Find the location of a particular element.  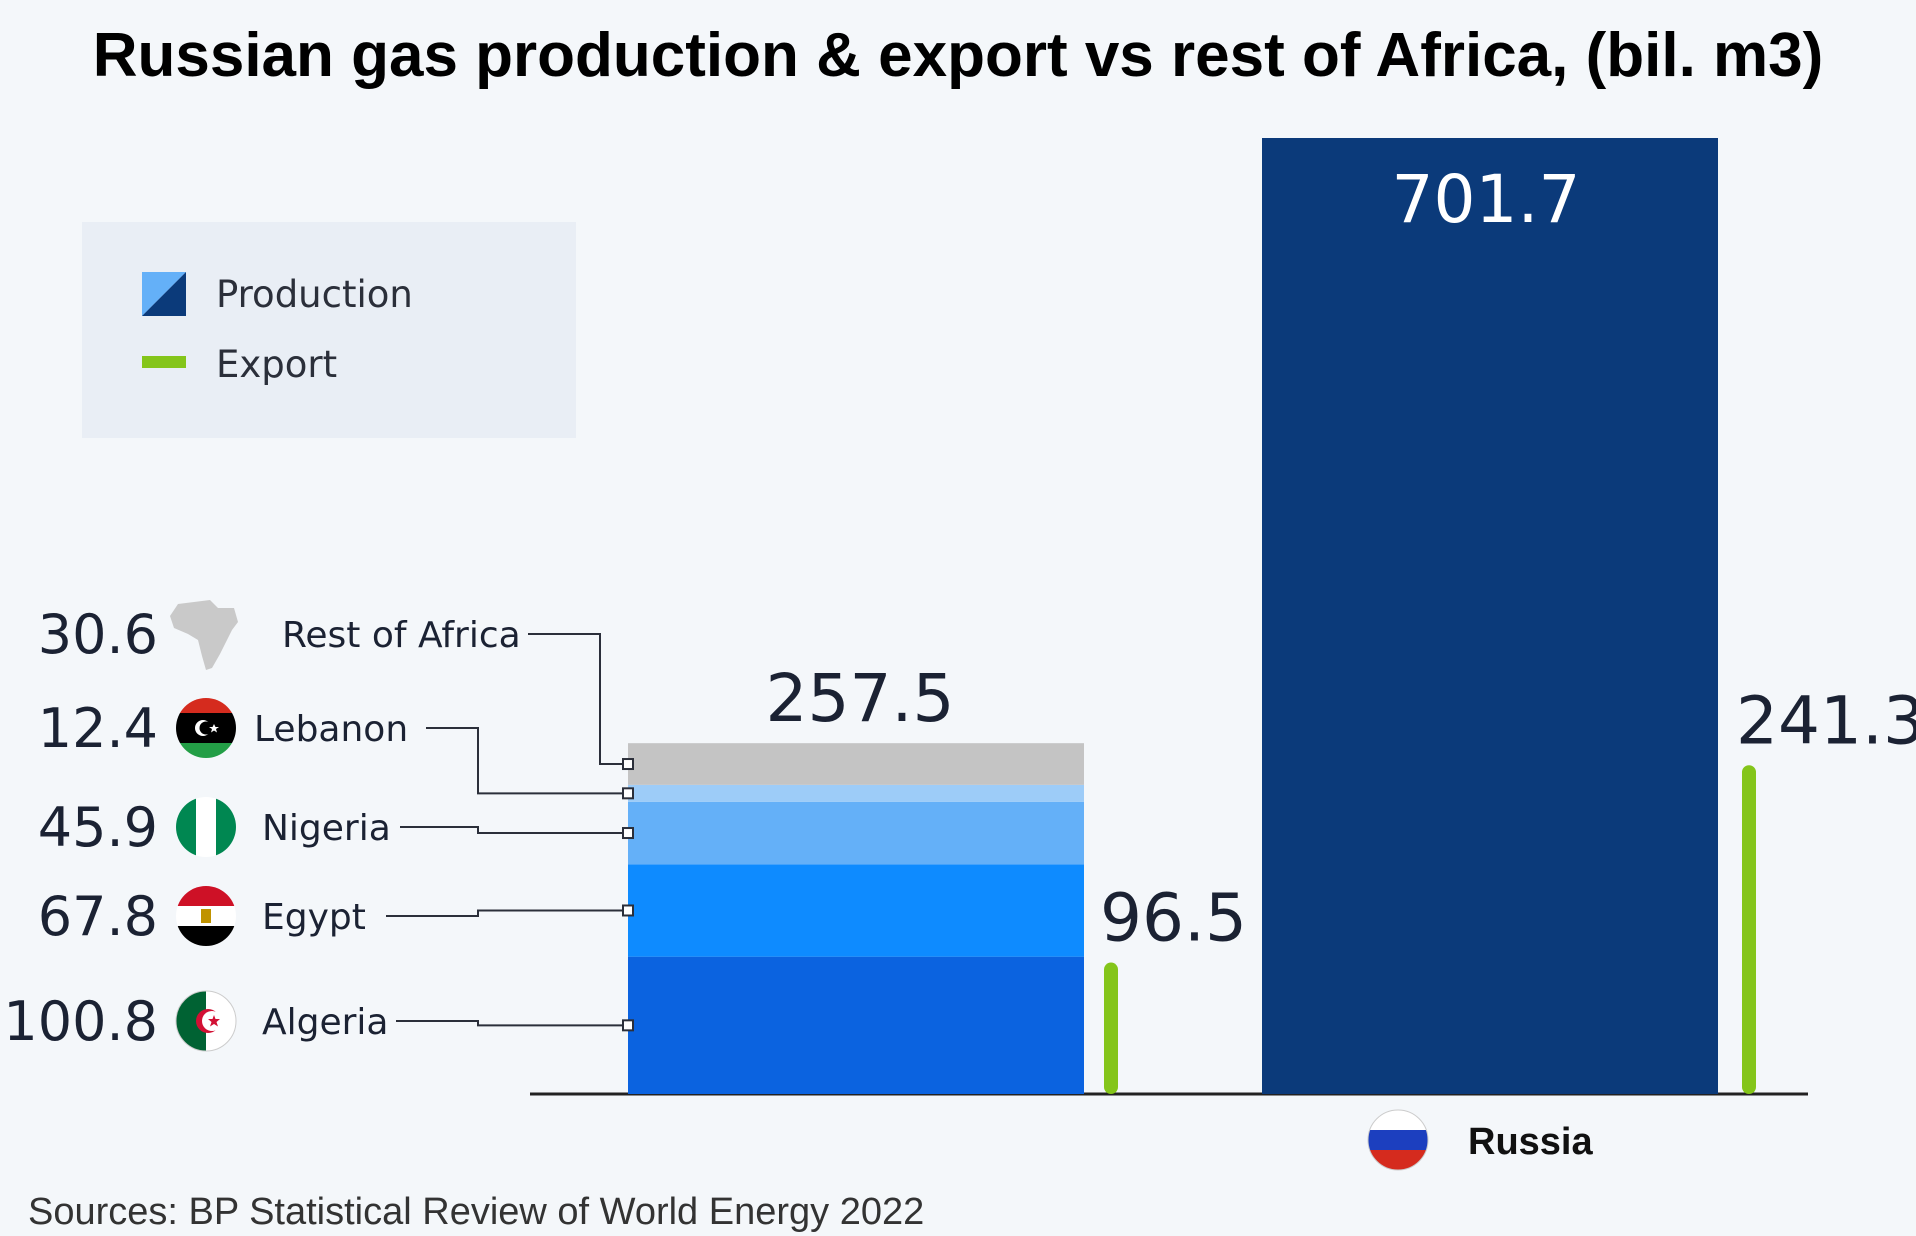

leader-marker-rest-of-africa is located at coordinates (628, 764).